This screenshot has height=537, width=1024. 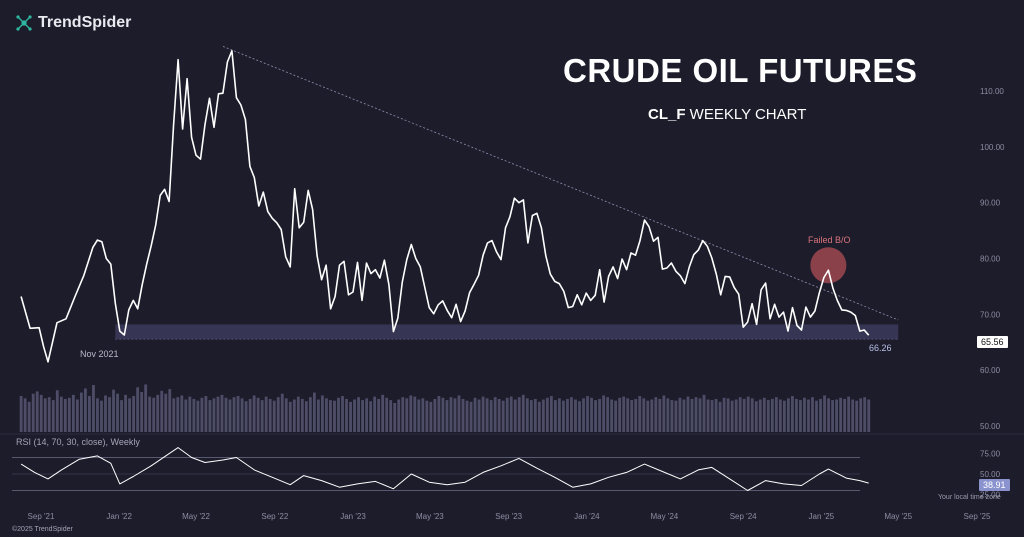 I want to click on failed-breakout-layer, so click(x=828, y=265).